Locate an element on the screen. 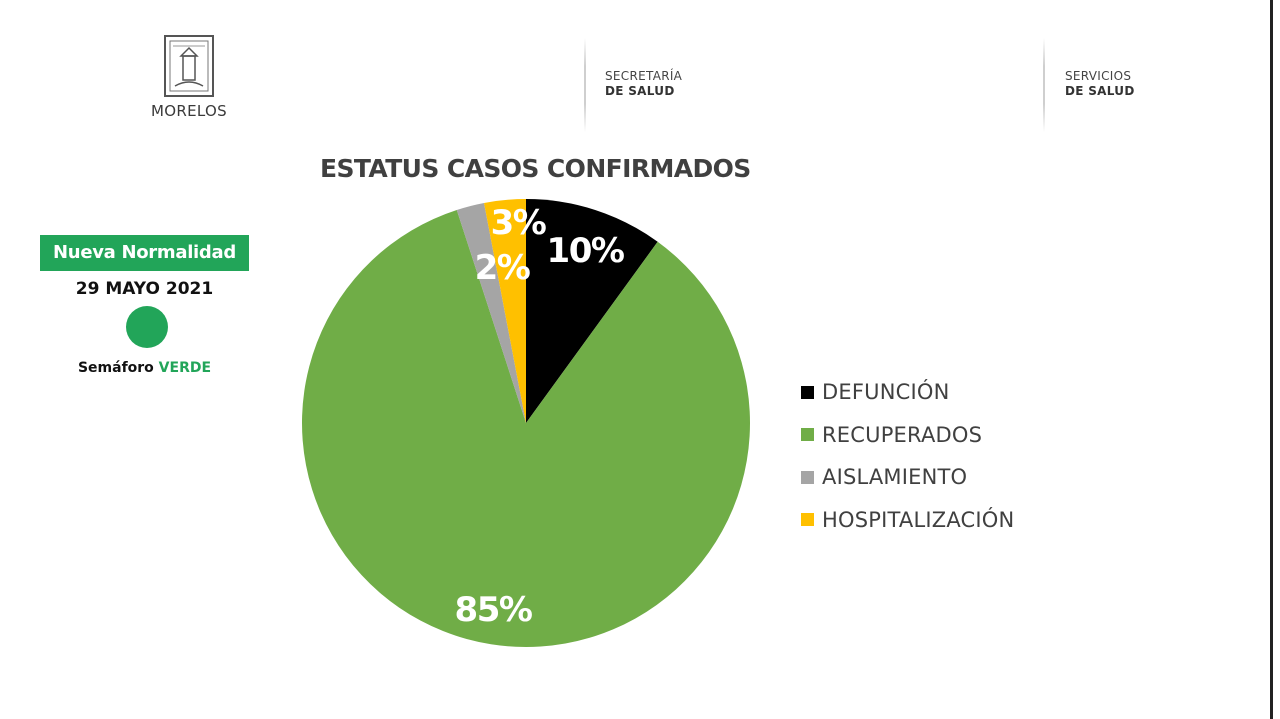  chart-title: ESTATUS CASOS CONFIRMADOS is located at coordinates (535, 168).